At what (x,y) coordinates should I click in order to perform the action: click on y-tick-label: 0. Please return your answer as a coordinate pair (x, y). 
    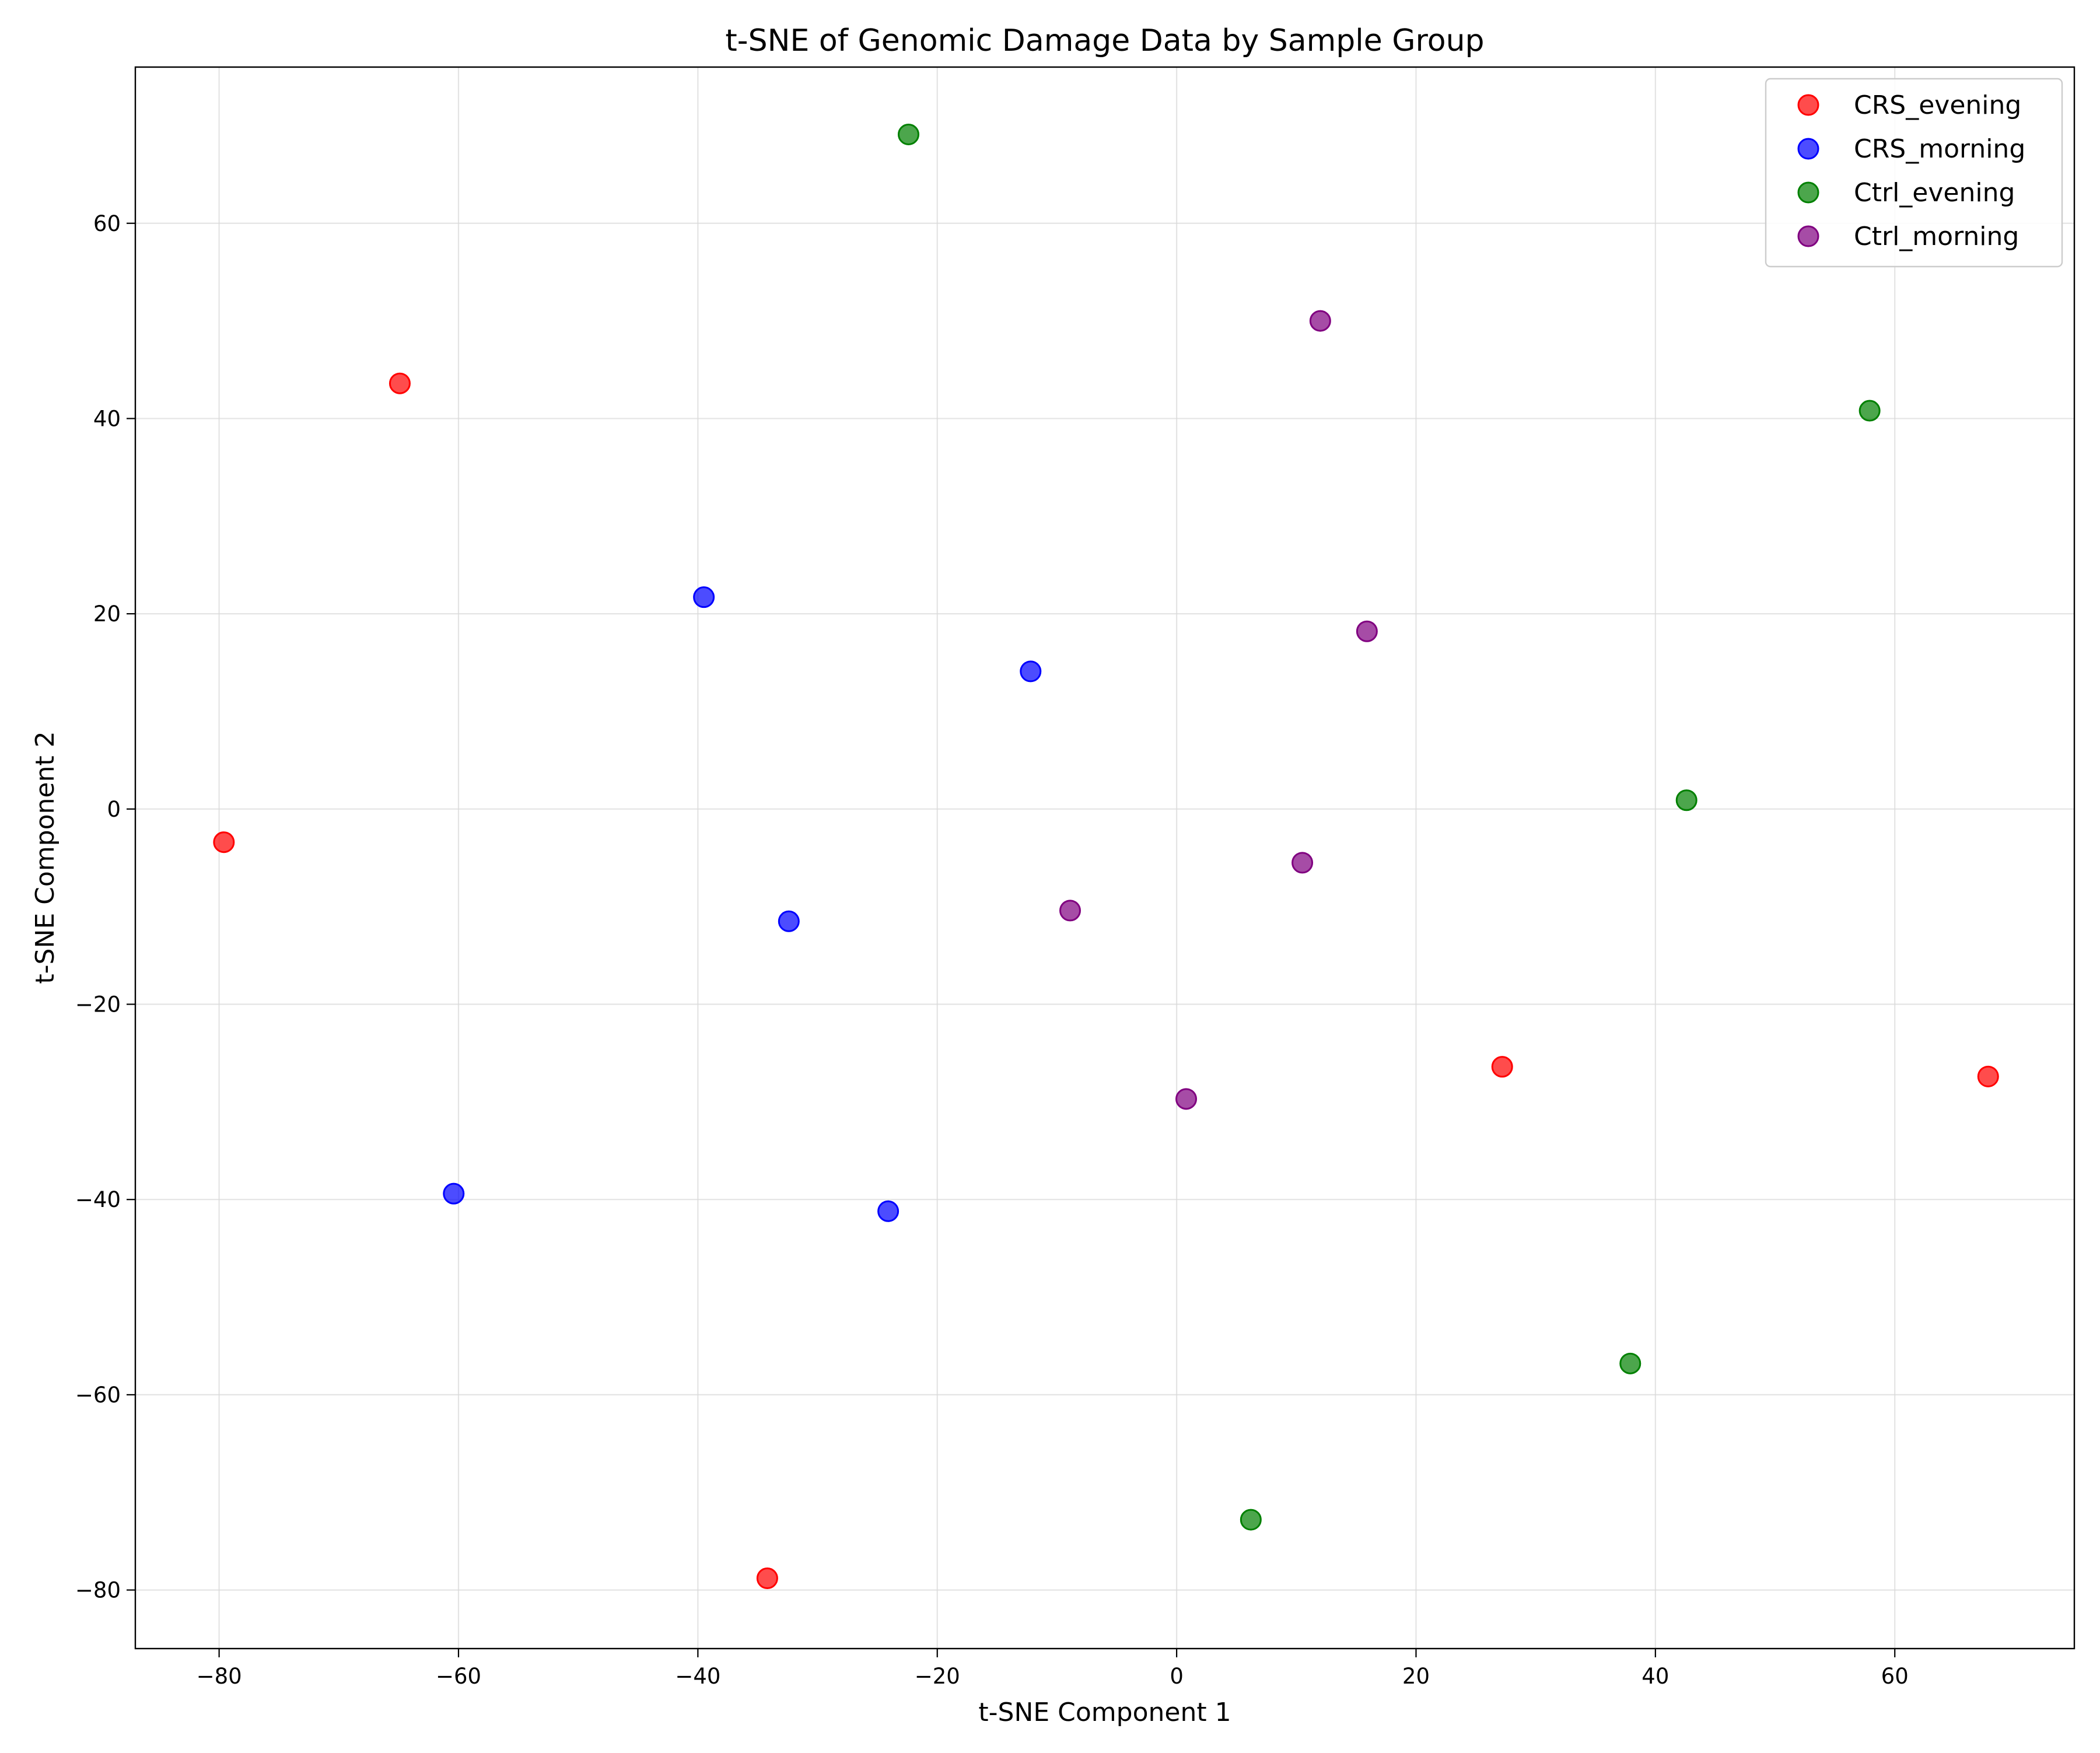
    Looking at the image, I should click on (114, 809).